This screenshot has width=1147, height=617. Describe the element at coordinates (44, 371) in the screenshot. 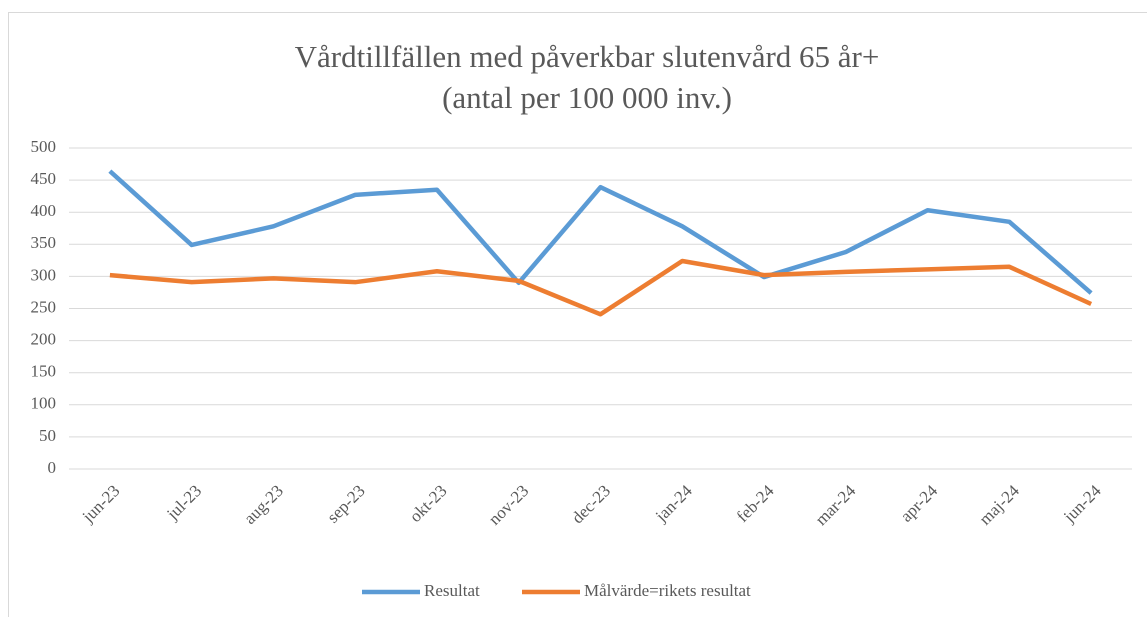

I see `y-tick-label: 150` at that location.